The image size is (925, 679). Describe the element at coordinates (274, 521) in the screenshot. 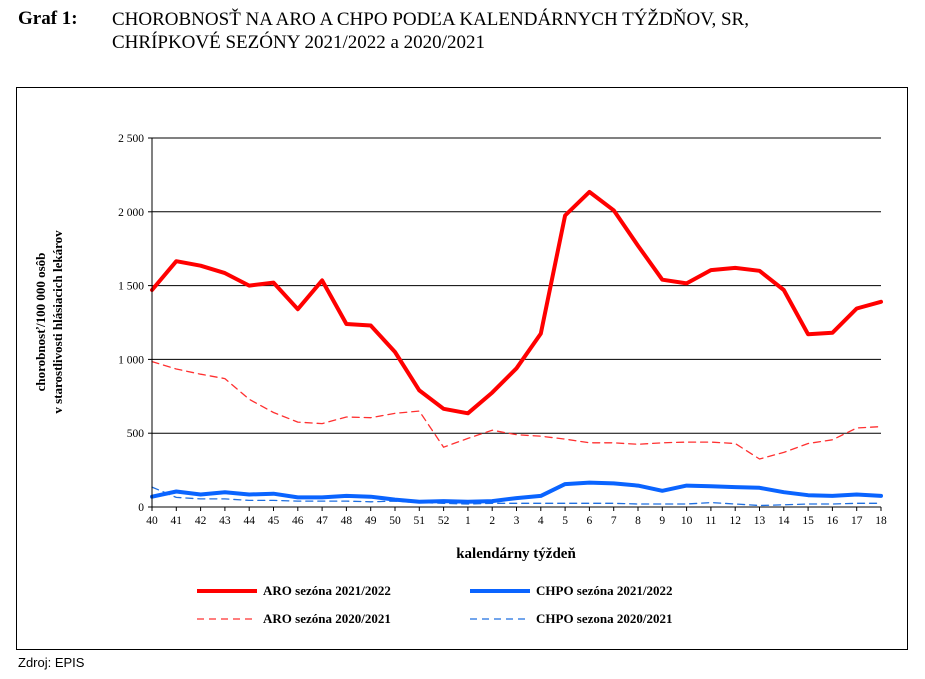

I see `x-tick-label: 45` at that location.